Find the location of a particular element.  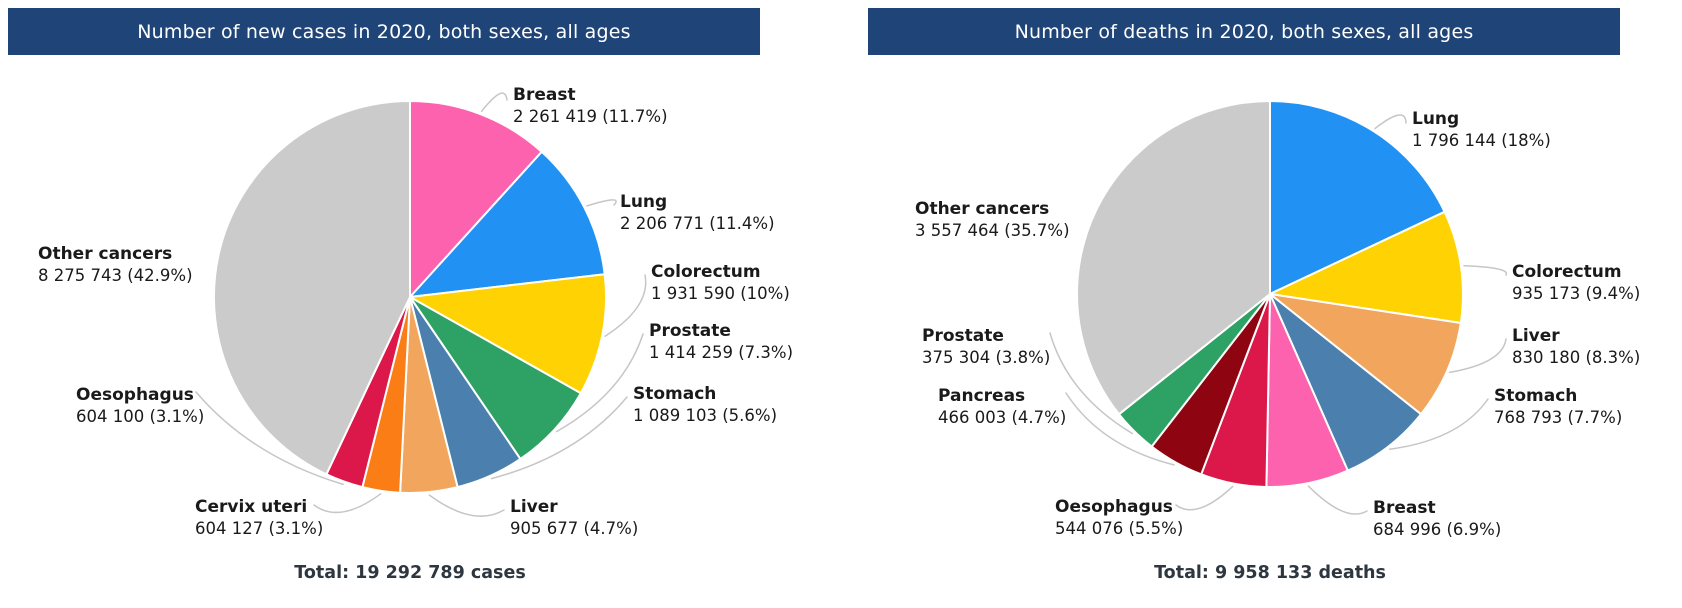

slice-label-other-cancers: Other cancers 3 557 464 (35.7%) is located at coordinates (992, 220).